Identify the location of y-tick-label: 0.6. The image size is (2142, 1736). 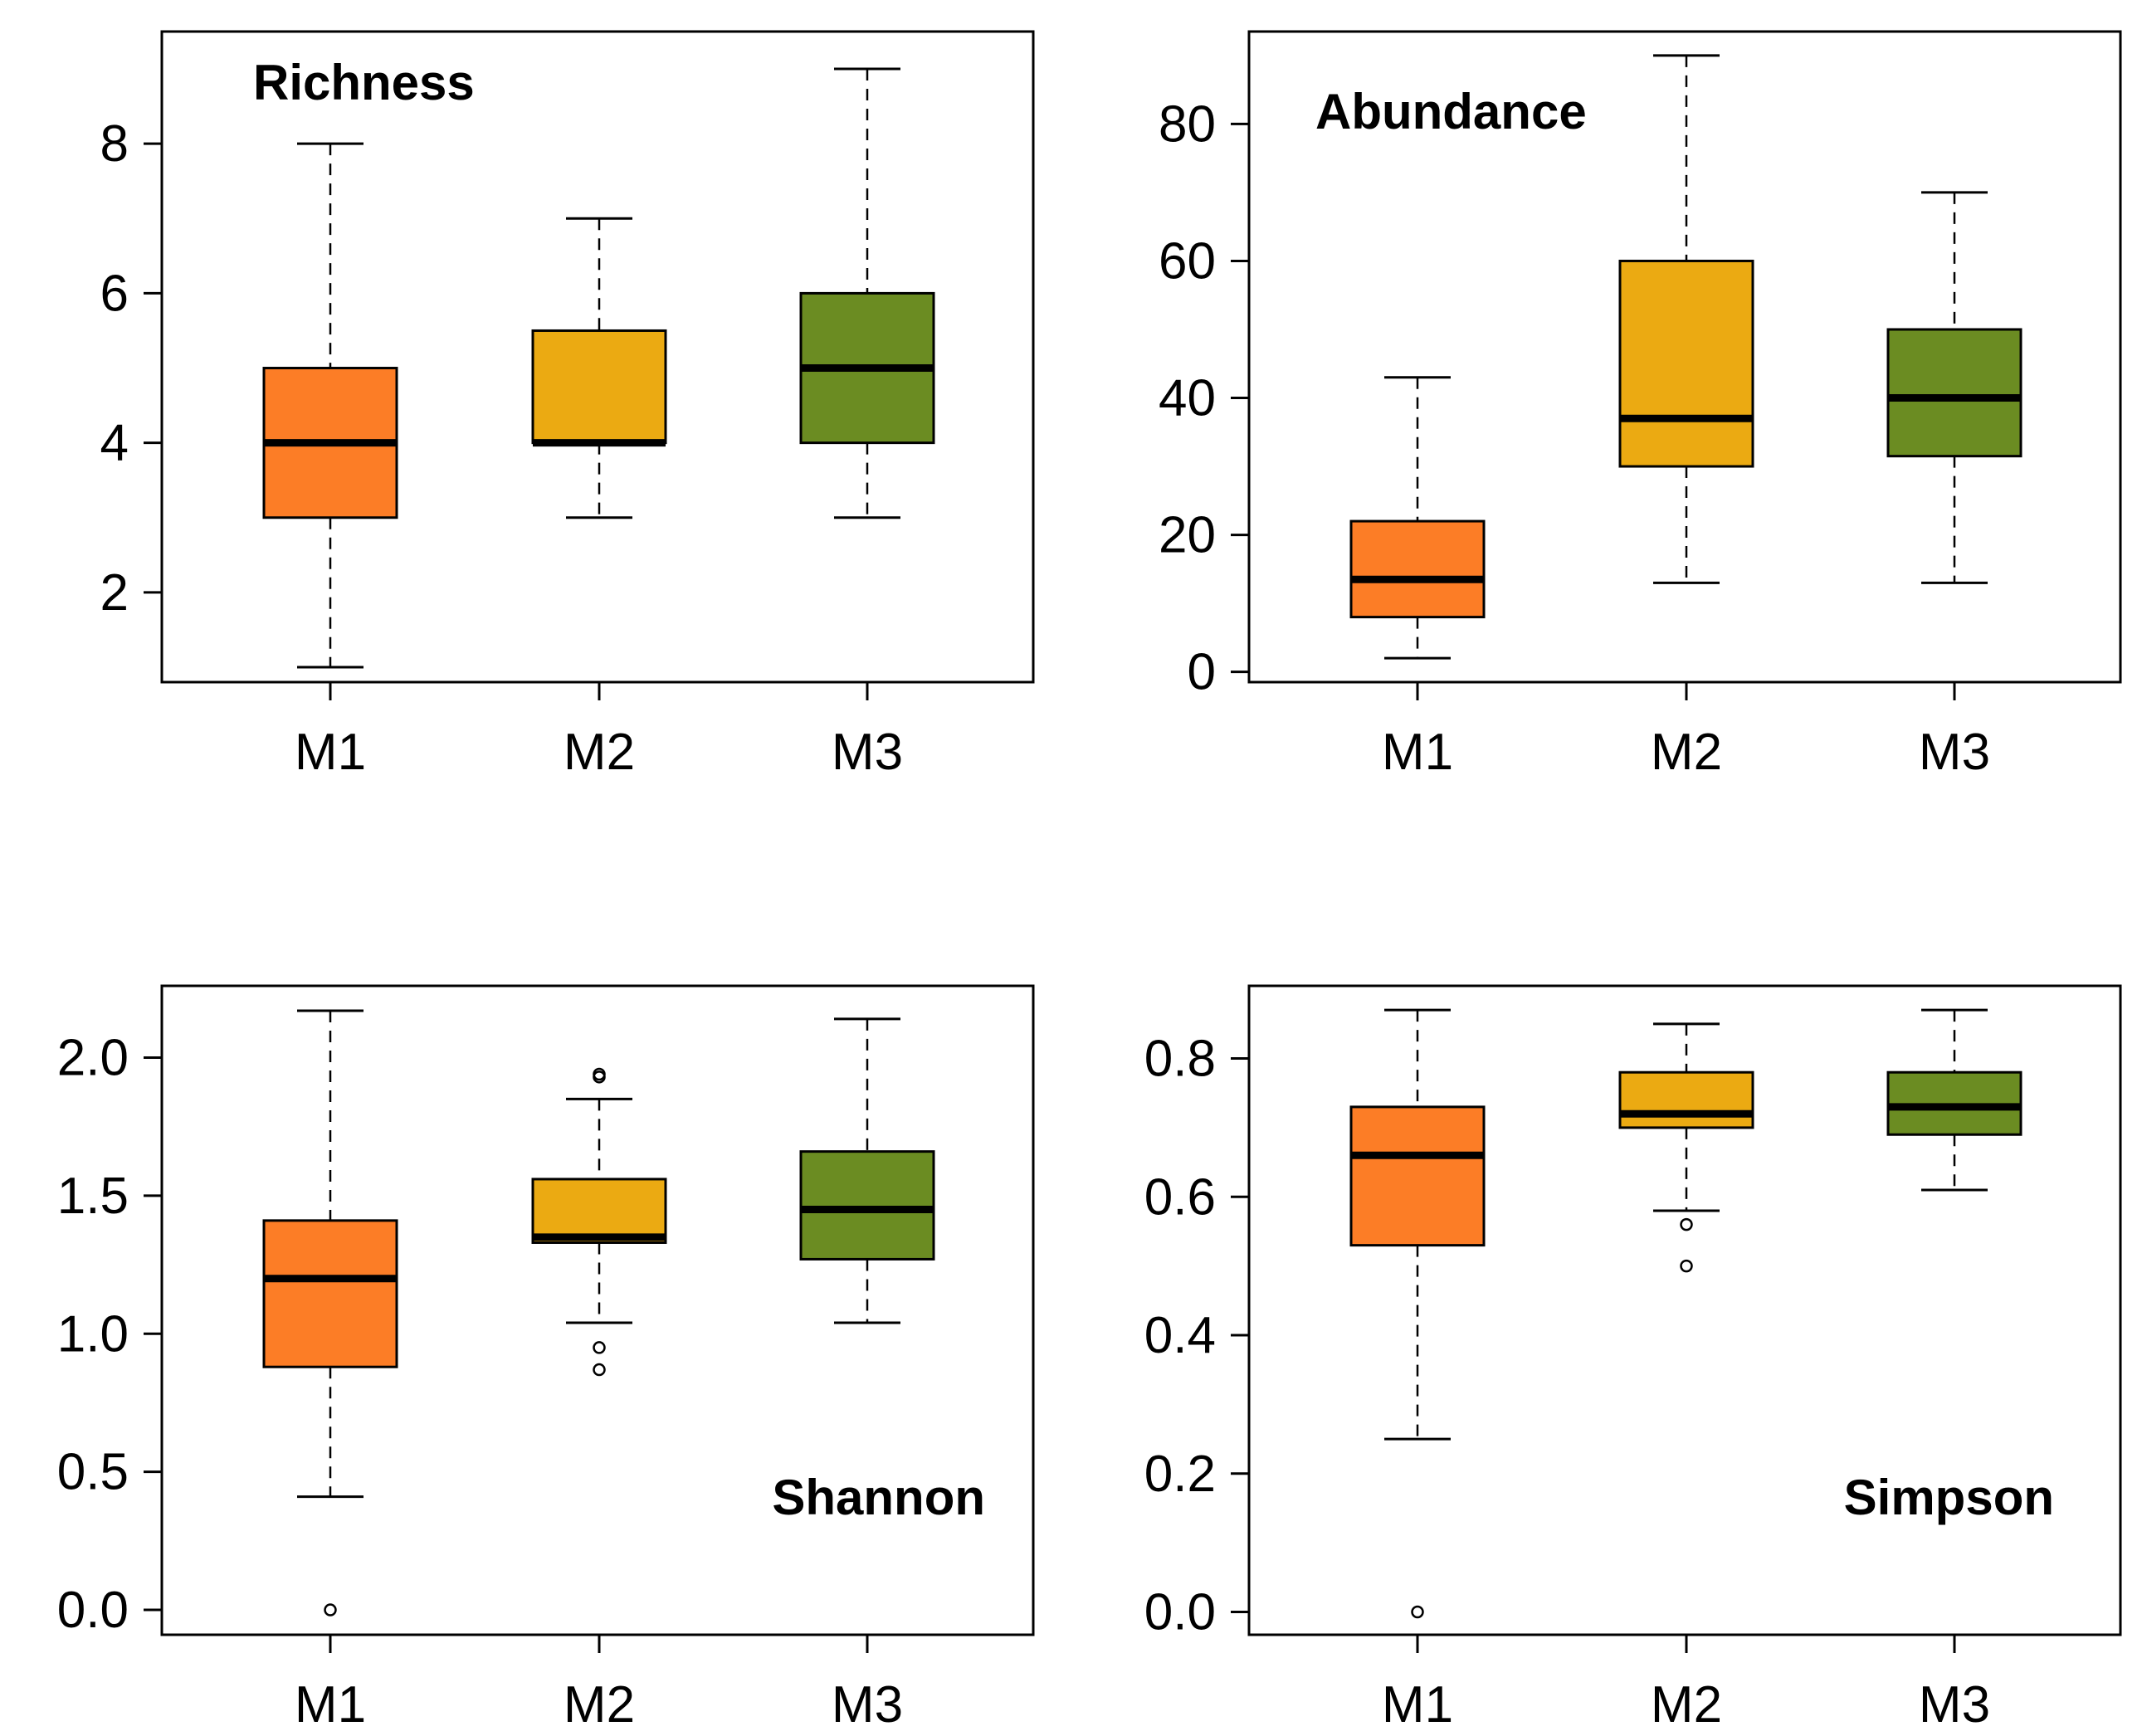
(1180, 1197).